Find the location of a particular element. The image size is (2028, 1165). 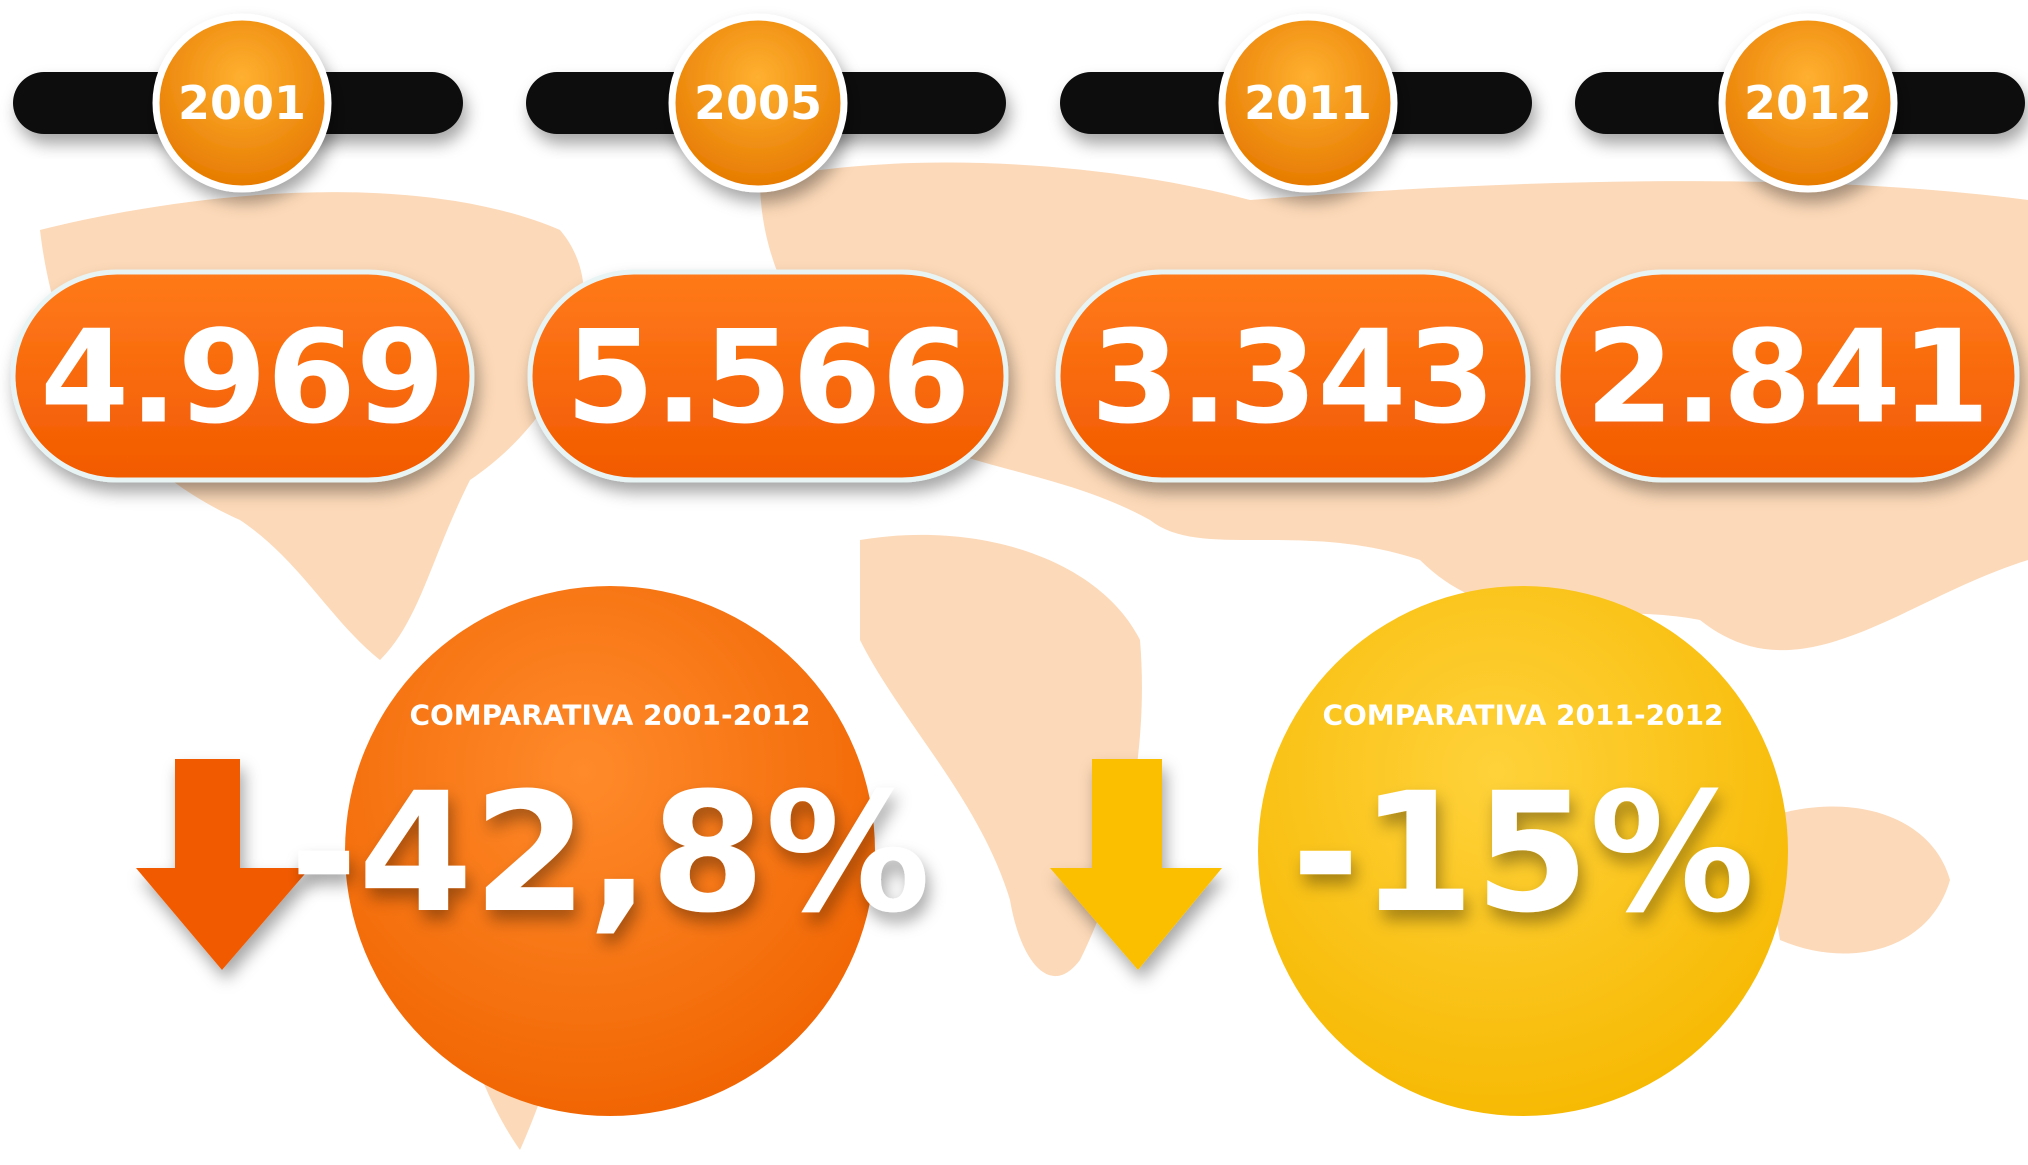

comparison-value: -42,8% is located at coordinates (610, 853).